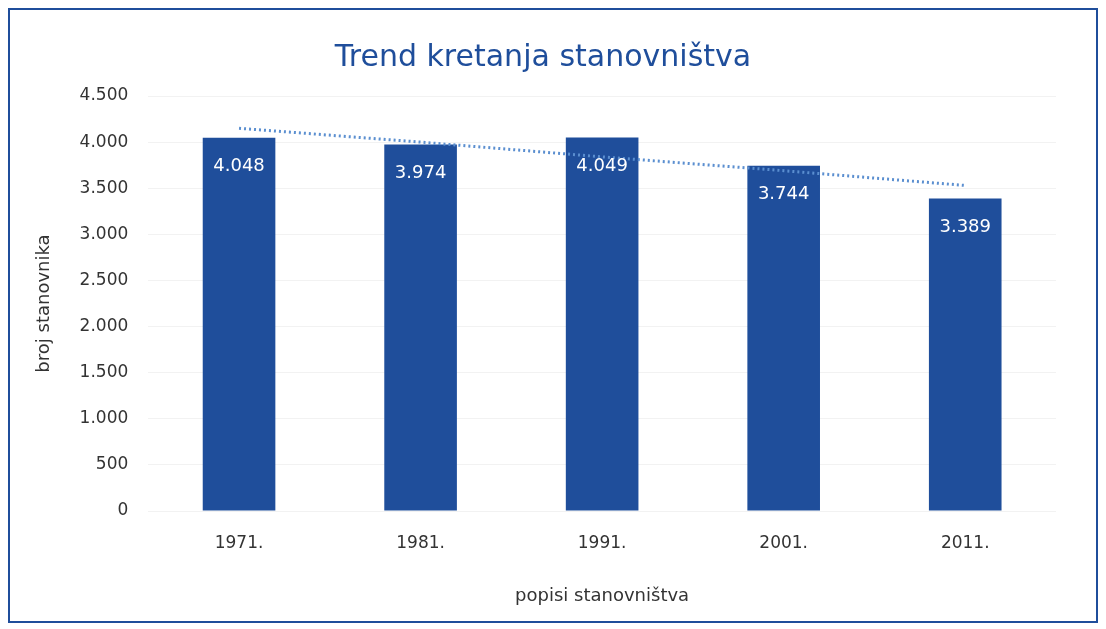 The image size is (1106, 629). What do you see at coordinates (43, 303) in the screenshot?
I see `y-axis-title: broj stanovnika` at bounding box center [43, 303].